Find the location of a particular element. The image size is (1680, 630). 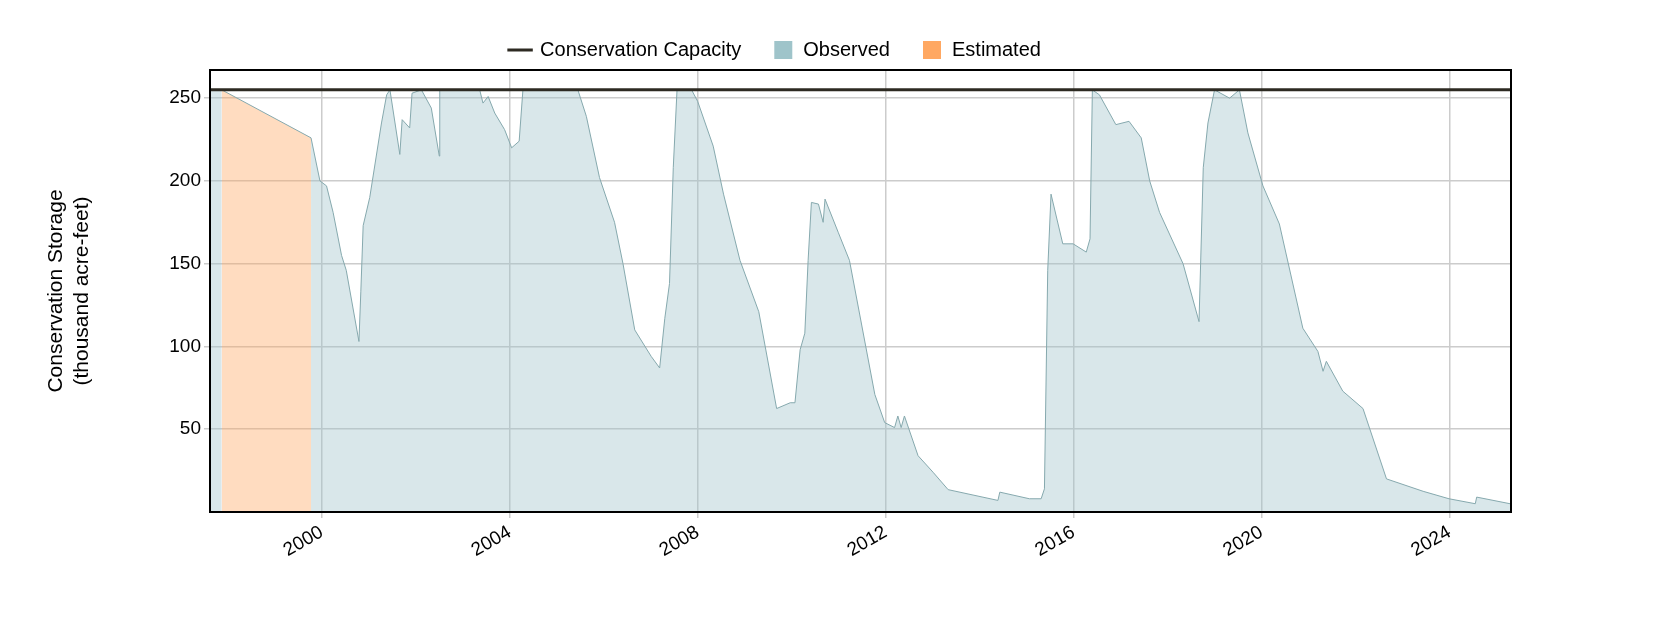

legend-label: Estimated is located at coordinates (996, 48).